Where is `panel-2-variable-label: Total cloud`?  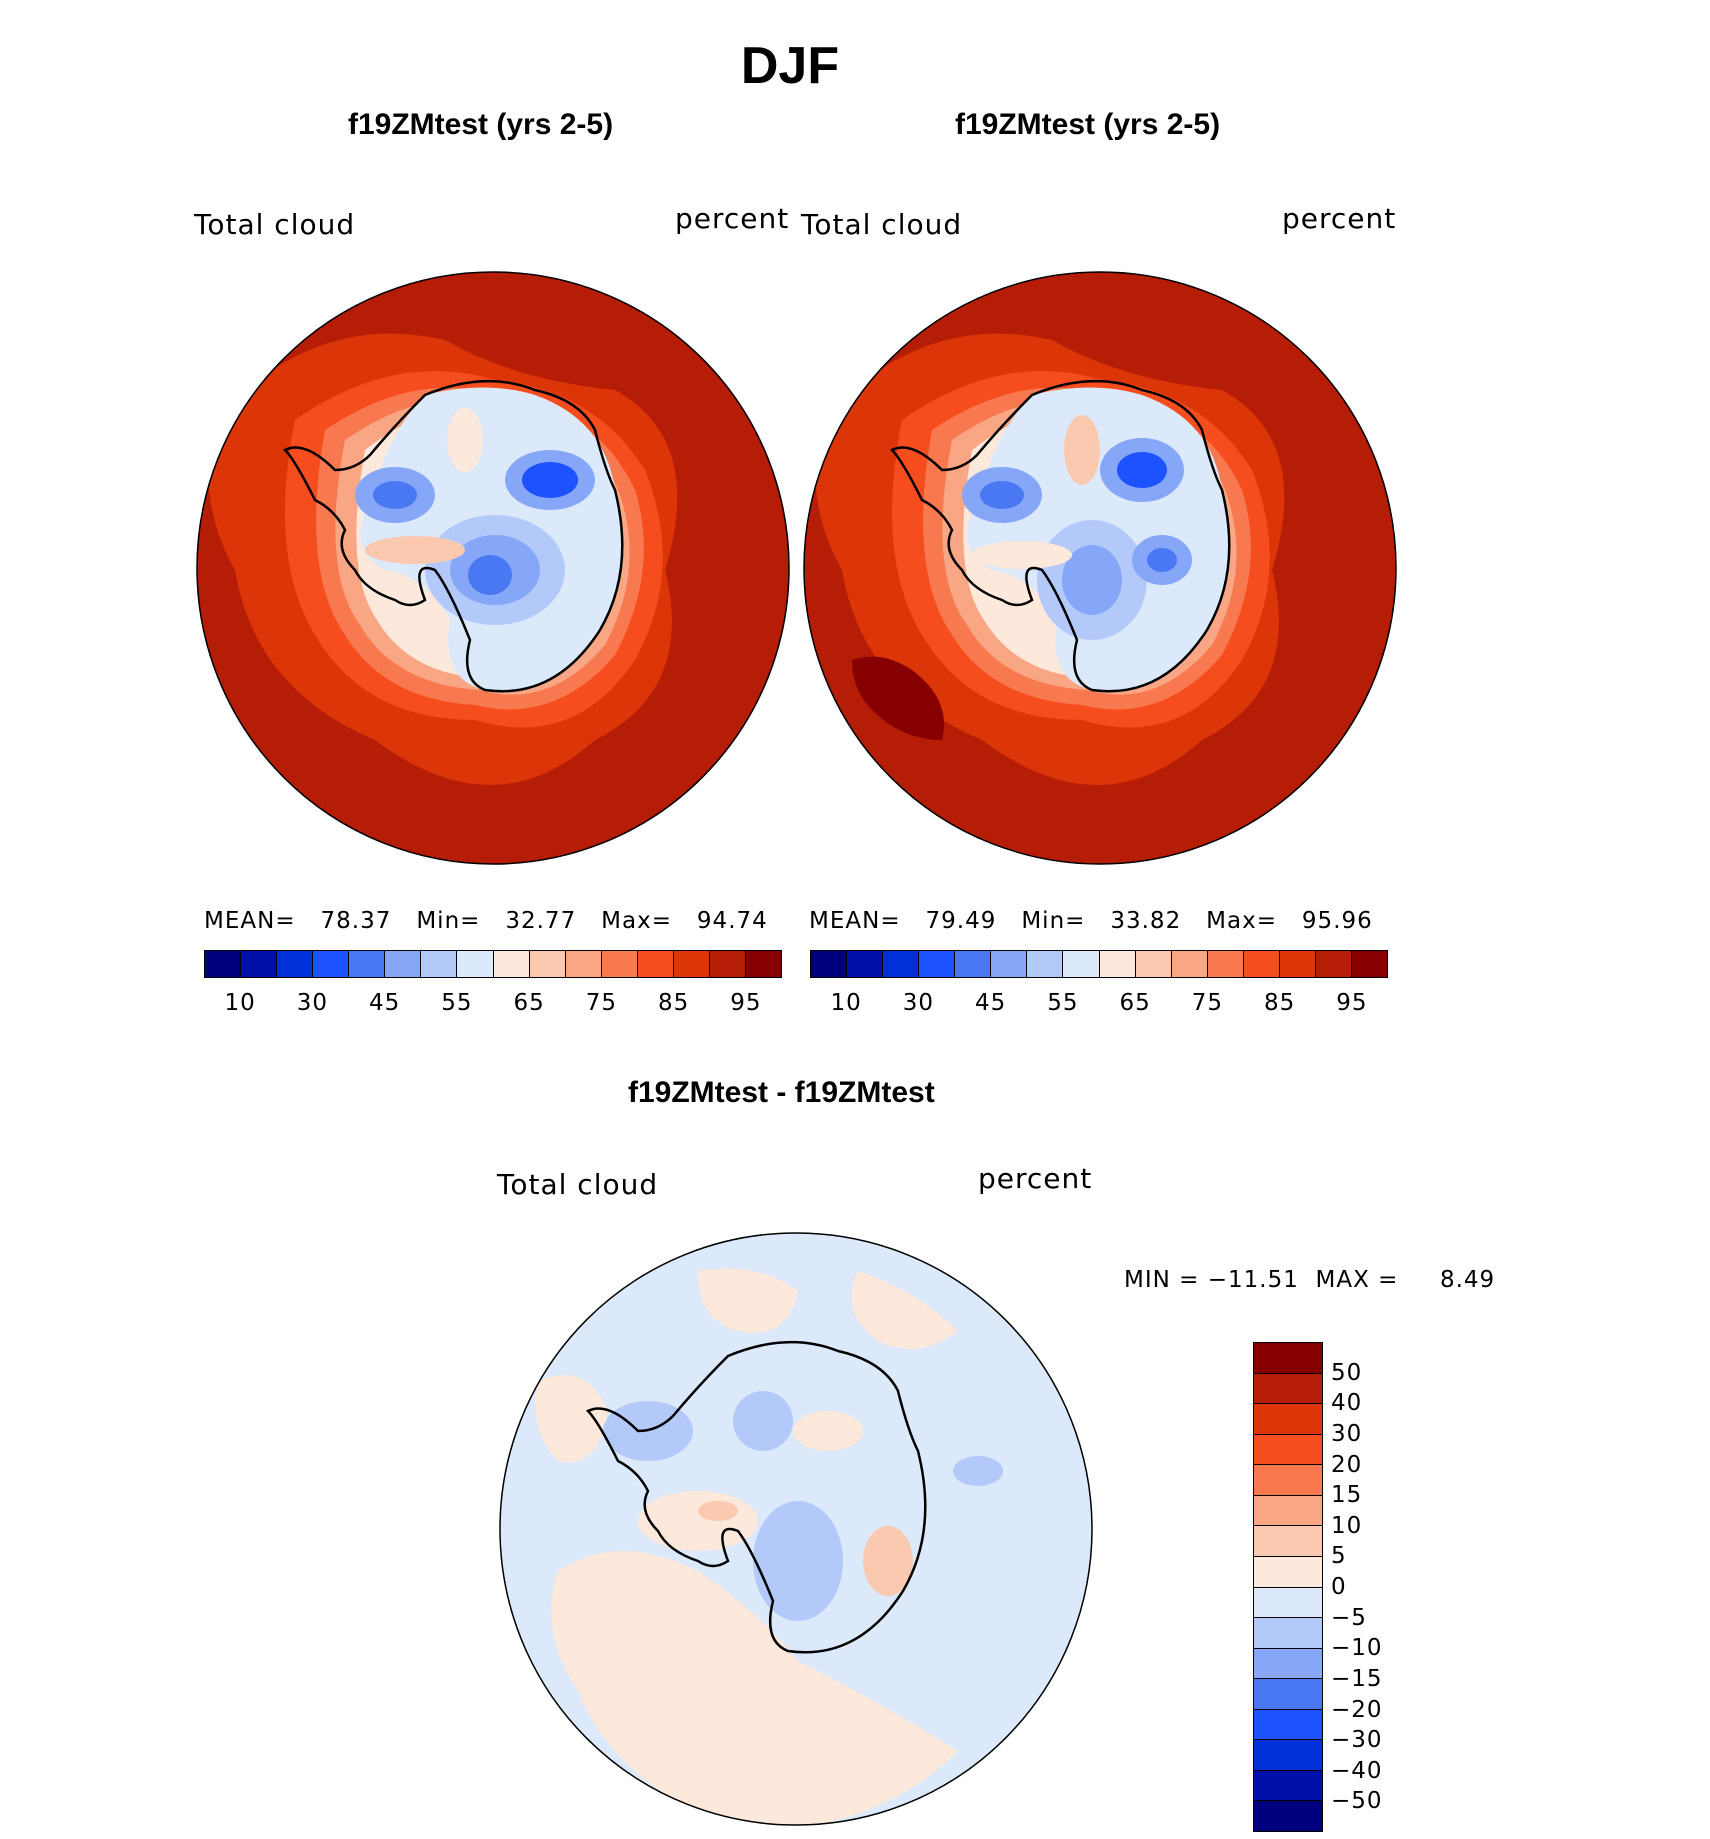 panel-2-variable-label: Total cloud is located at coordinates (882, 224).